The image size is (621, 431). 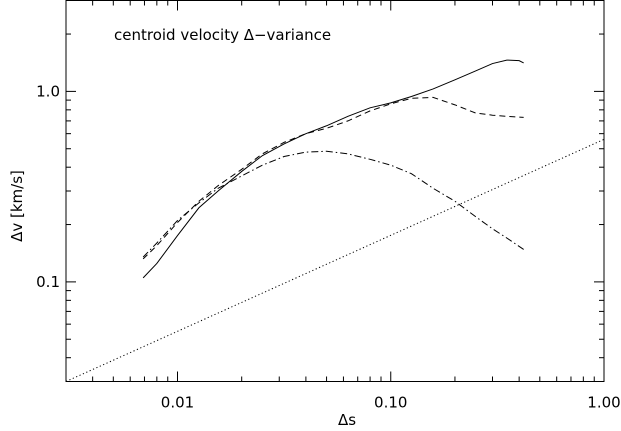 What do you see at coordinates (222, 35) in the screenshot?
I see `chart-title: centroid velocity Δ−variance` at bounding box center [222, 35].